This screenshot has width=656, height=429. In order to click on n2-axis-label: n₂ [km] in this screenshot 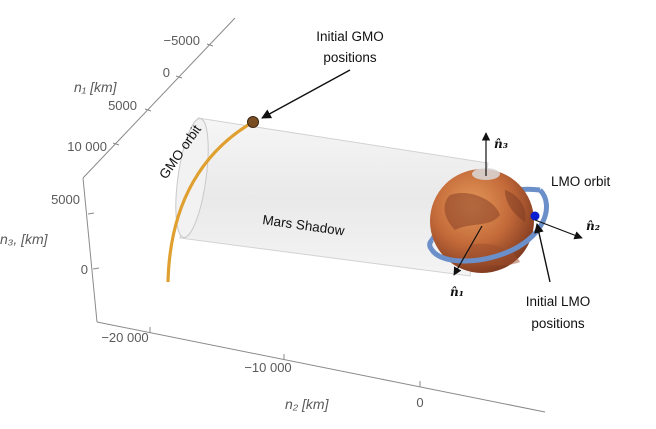, I will do `click(307, 404)`.